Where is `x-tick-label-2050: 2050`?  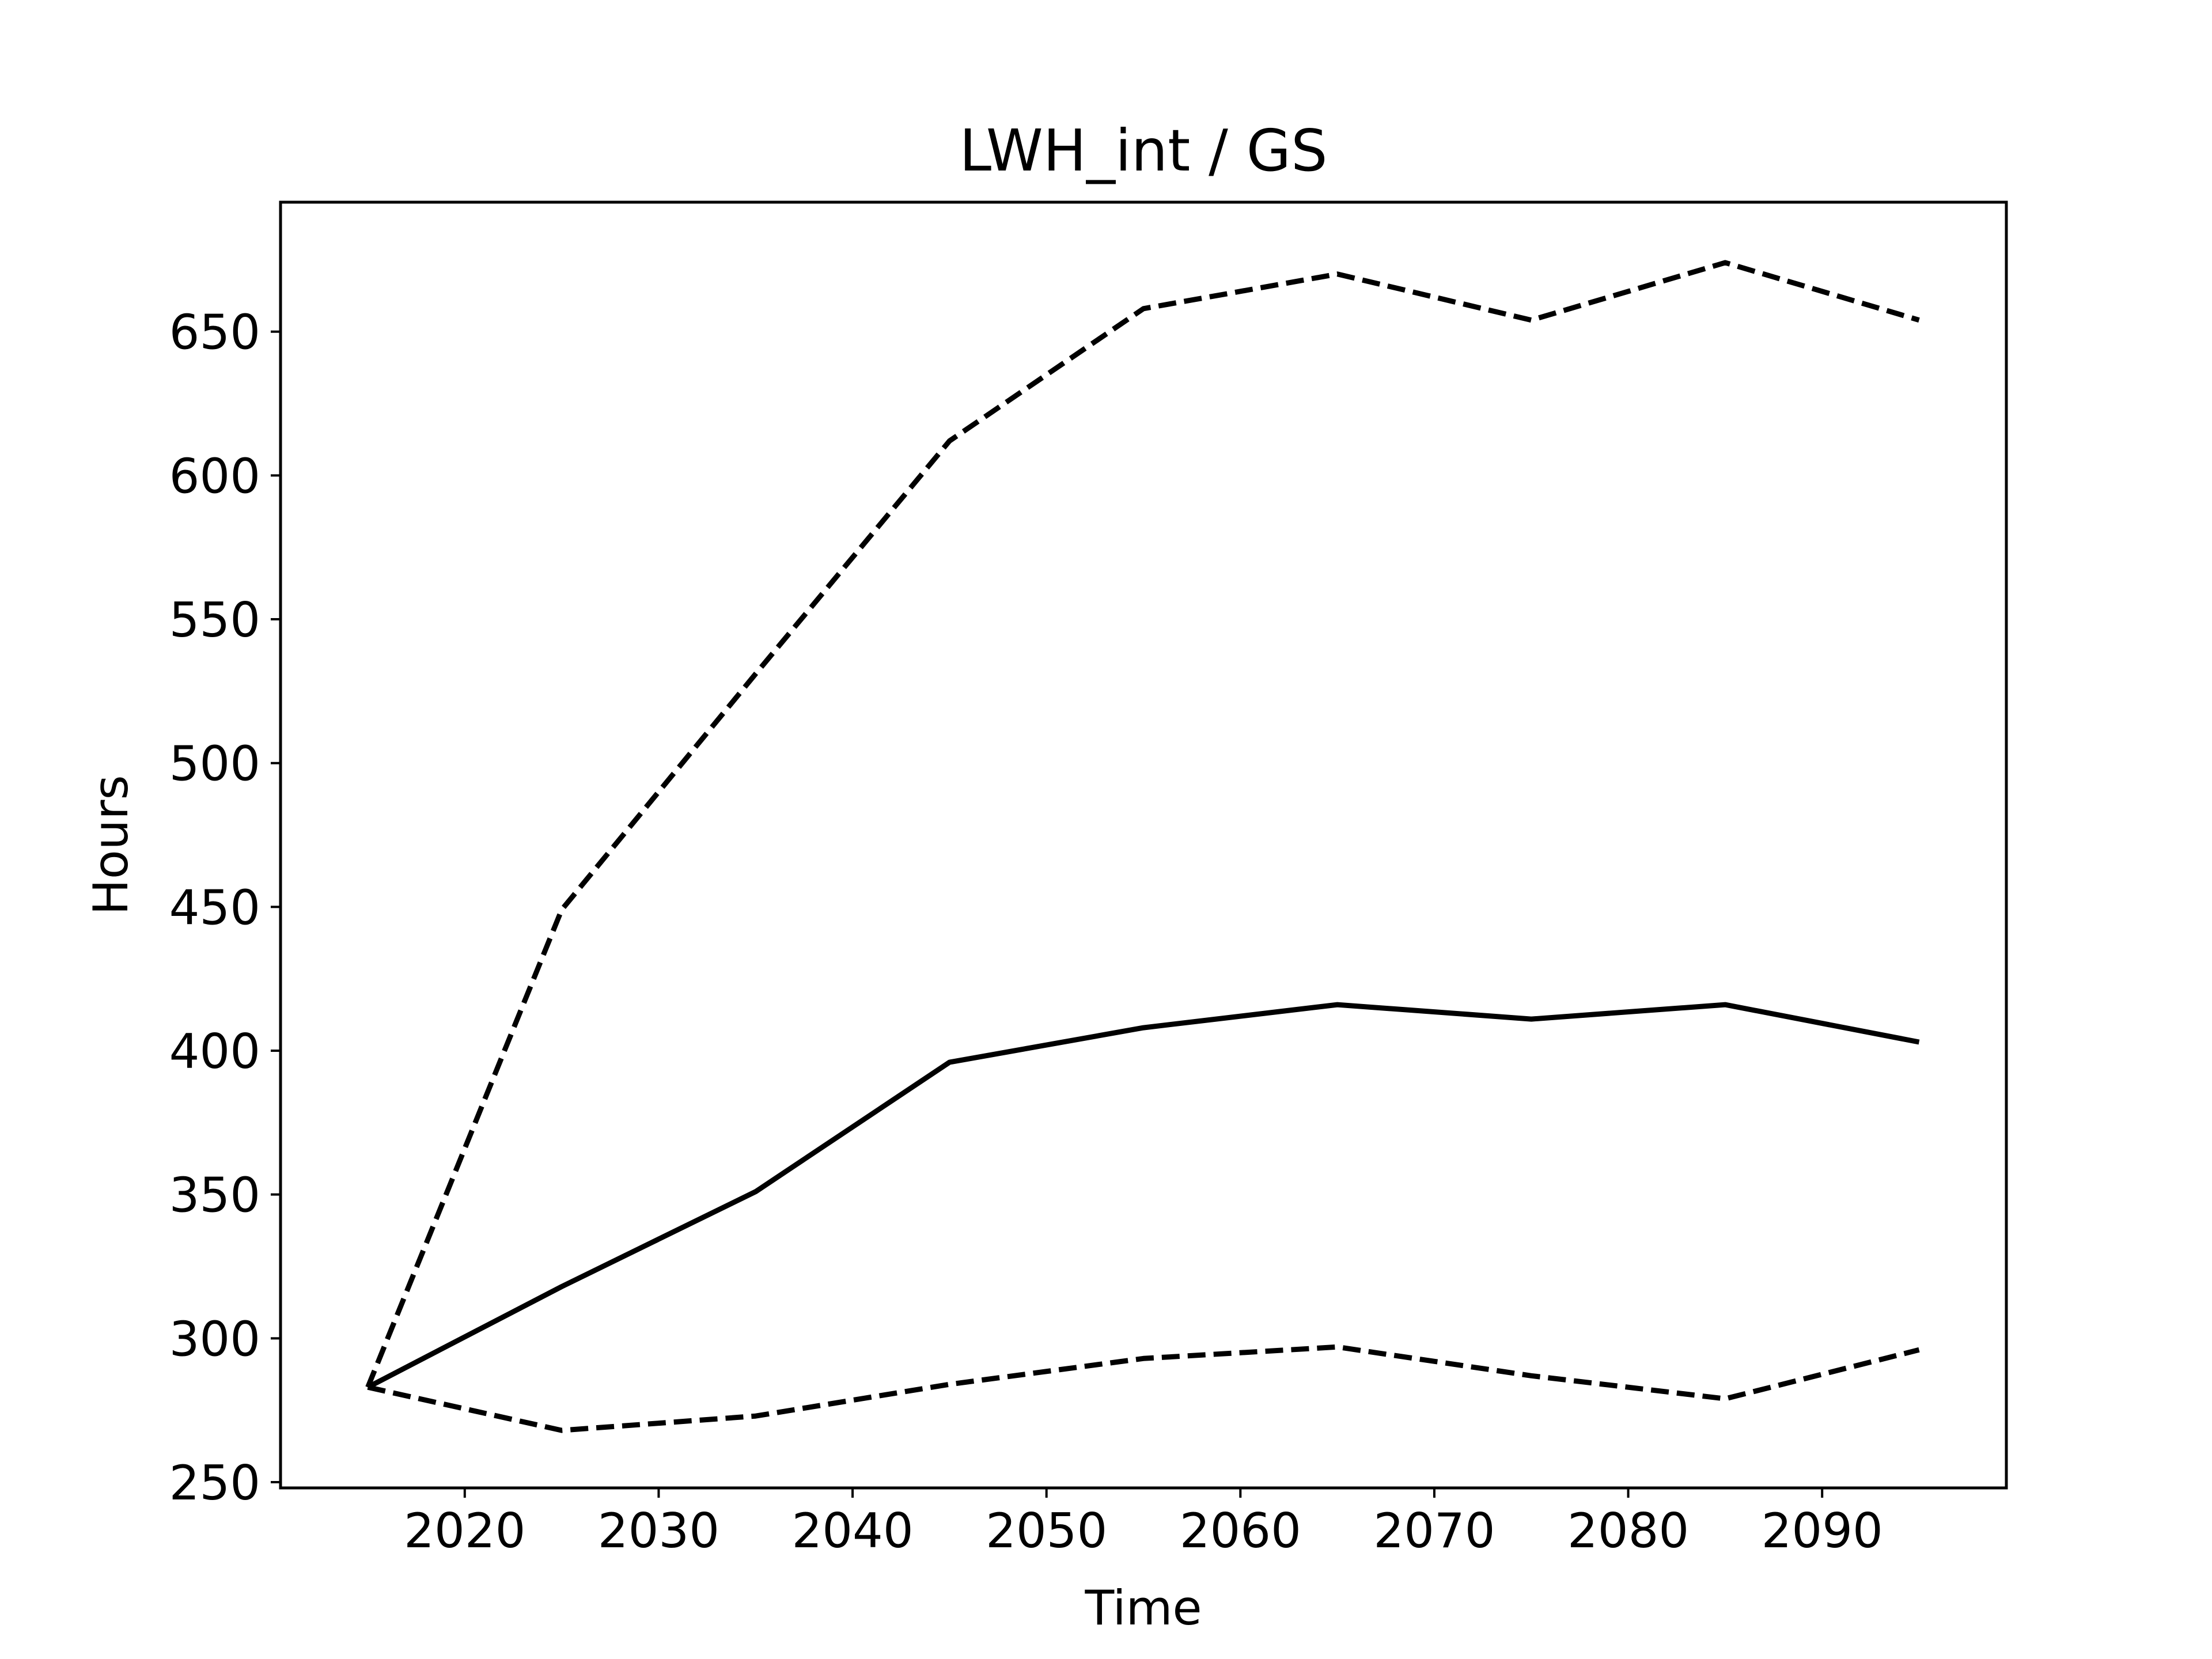
x-tick-label-2050: 2050 is located at coordinates (1046, 1531).